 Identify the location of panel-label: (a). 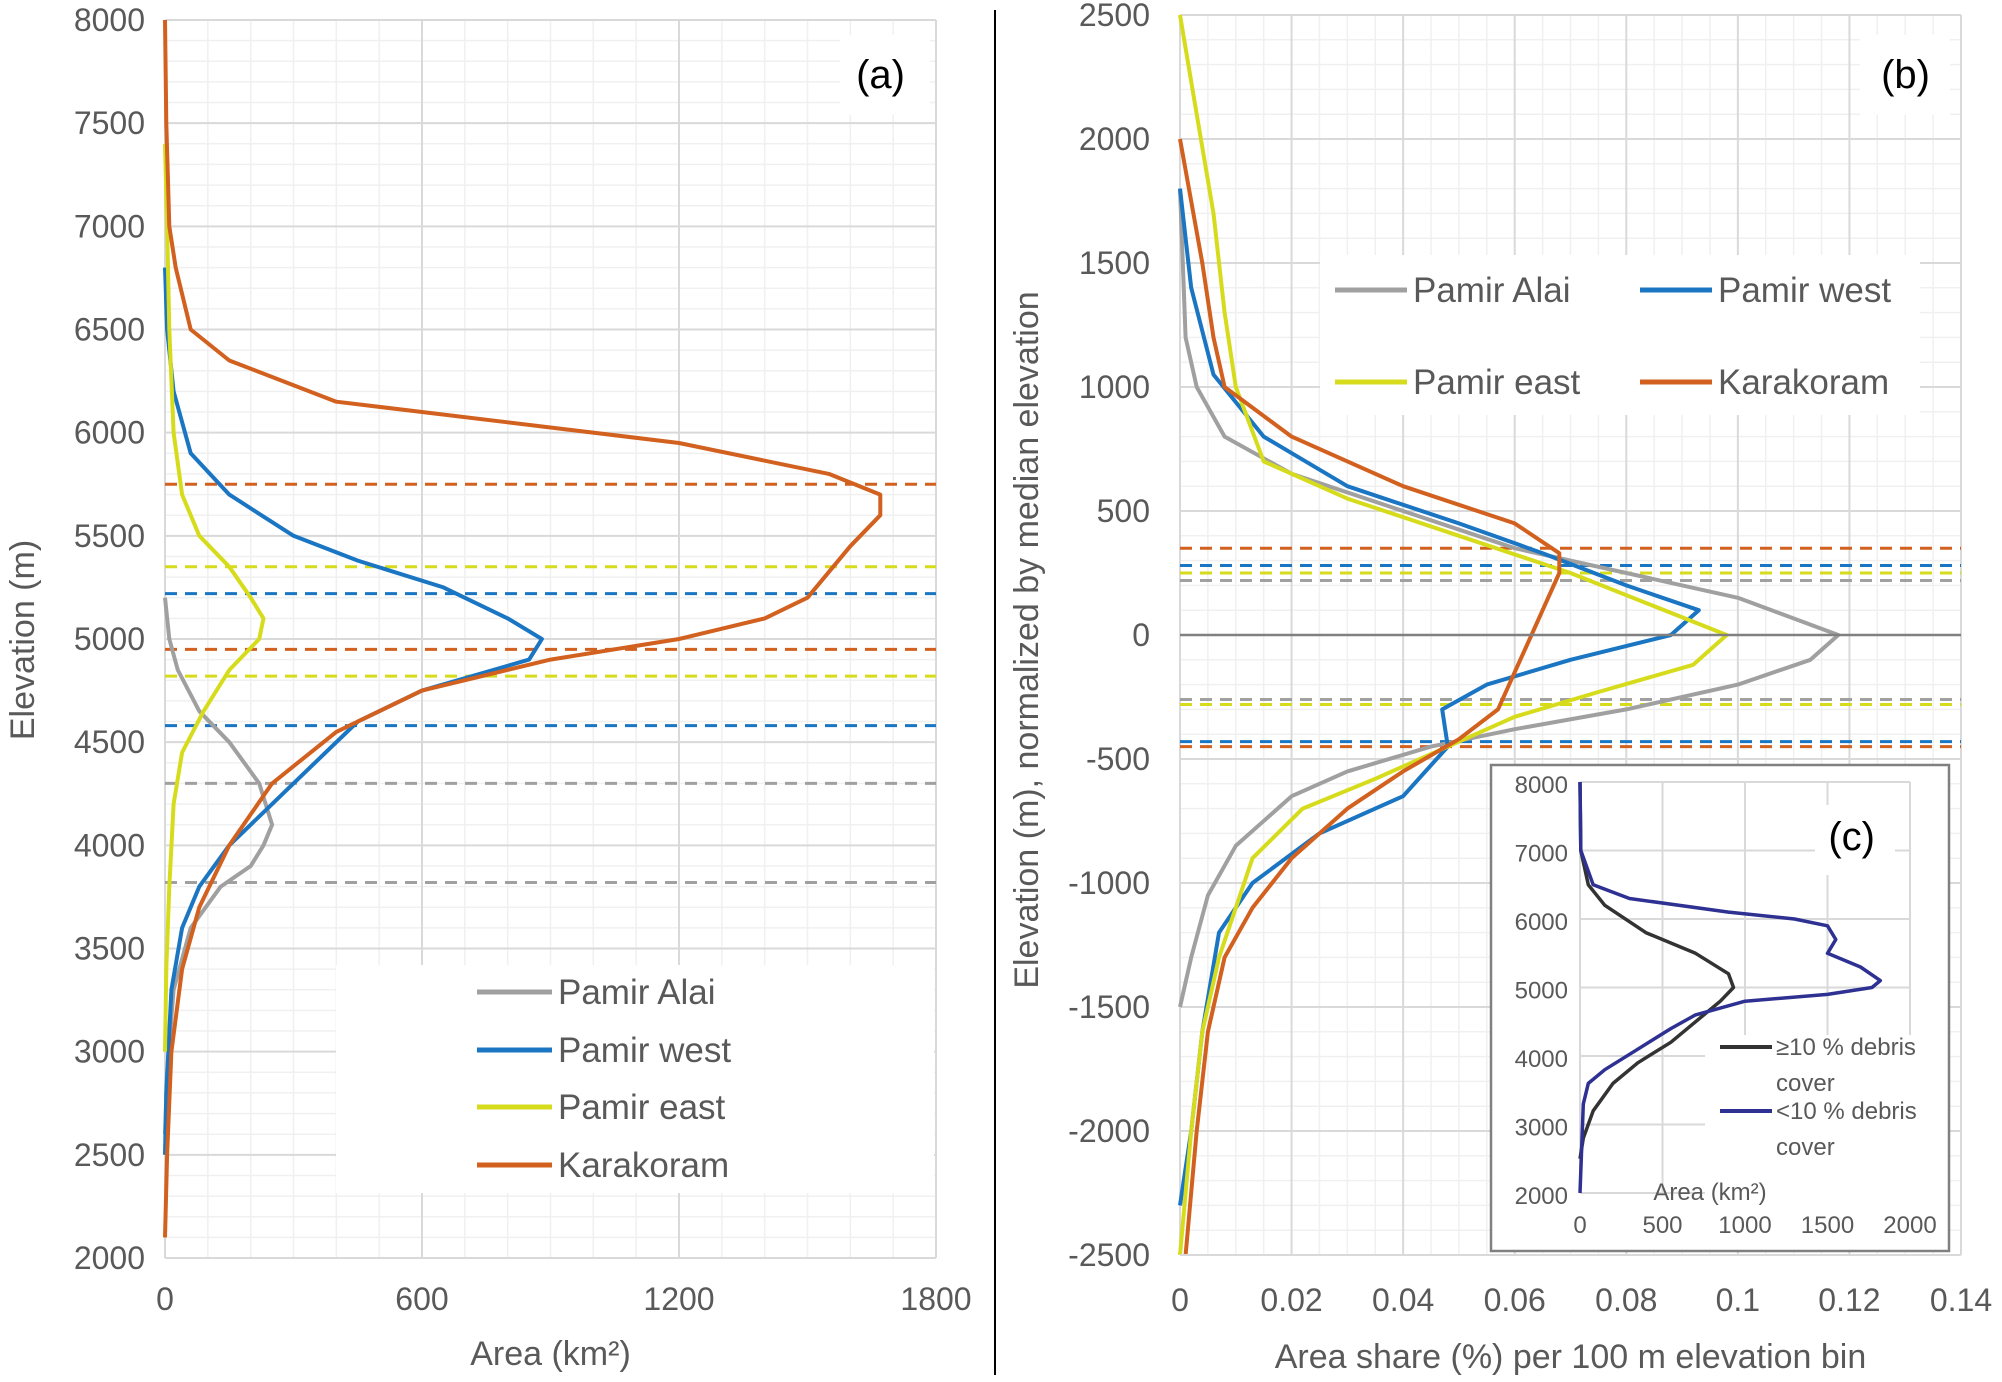
(880, 75).